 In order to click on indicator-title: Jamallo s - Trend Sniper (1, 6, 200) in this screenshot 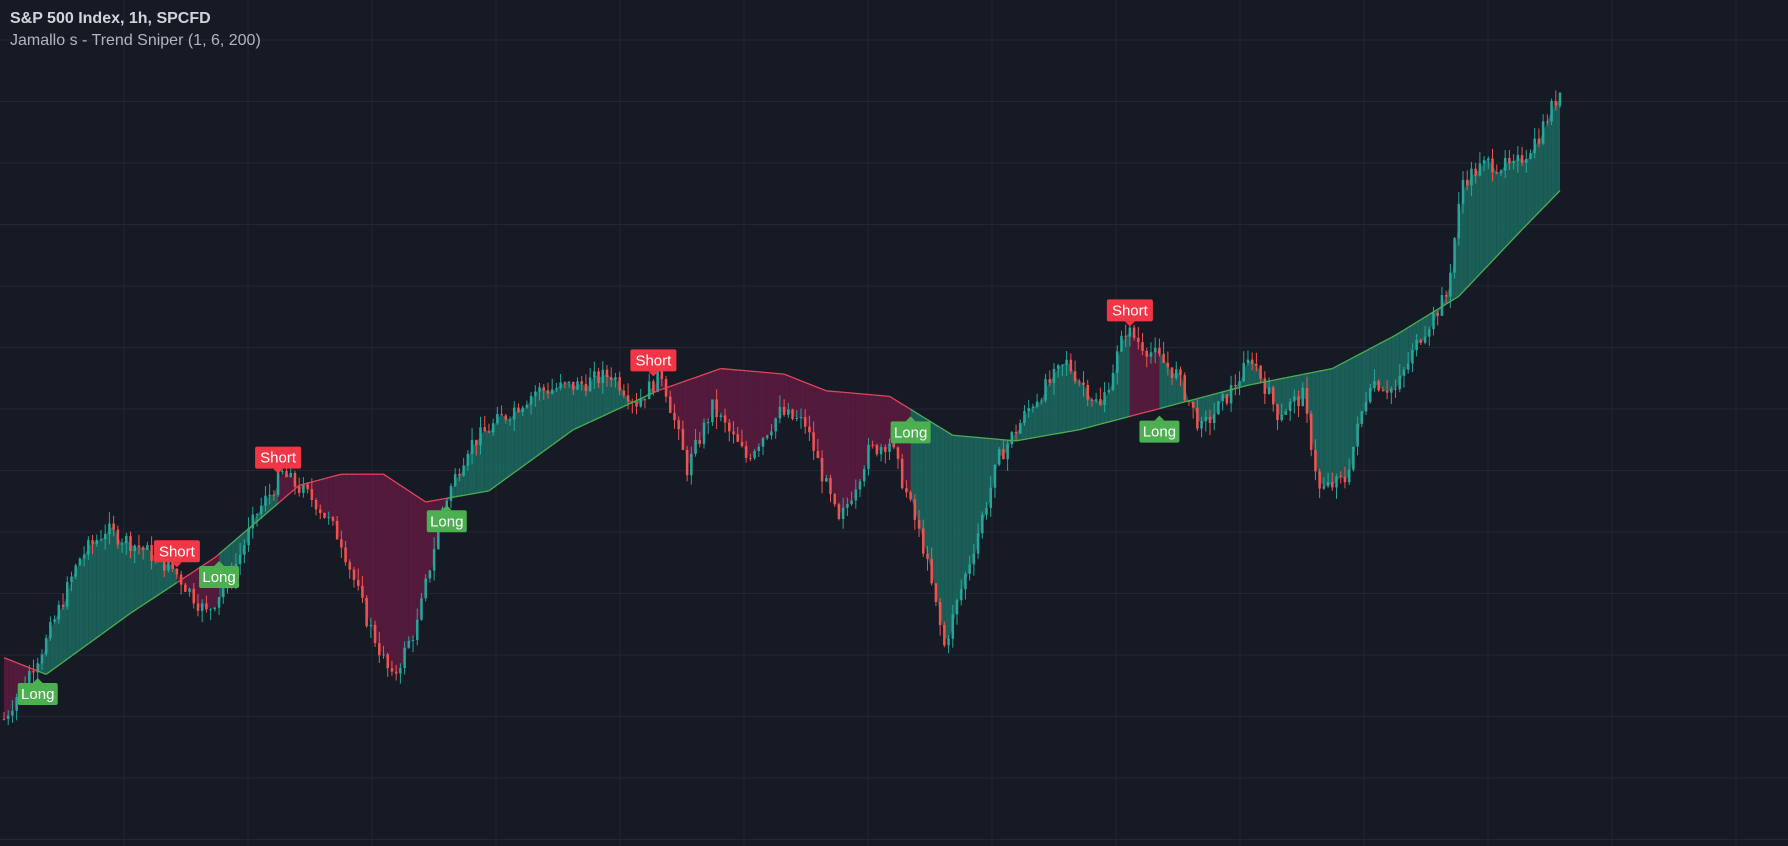, I will do `click(135, 40)`.